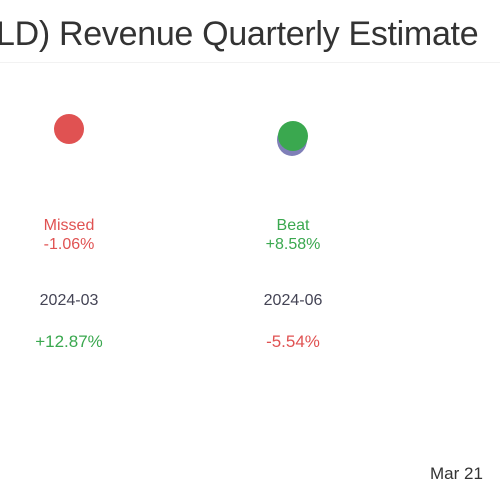  Describe the element at coordinates (293, 225) in the screenshot. I see `result-status: Beat` at that location.